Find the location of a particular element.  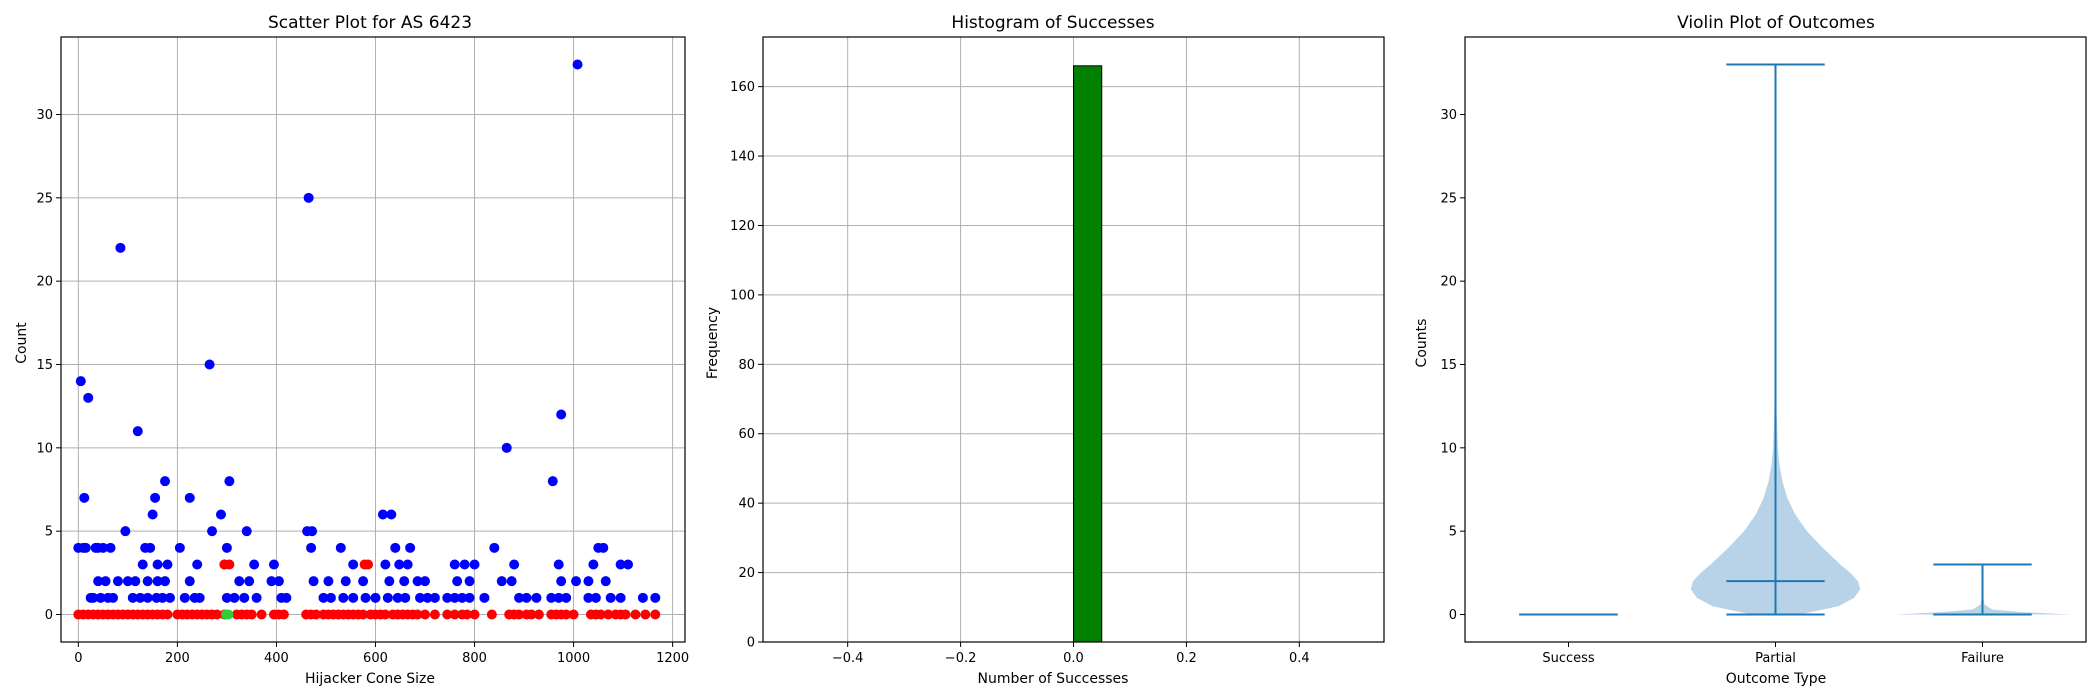

histogram-ylabel: Frequency is located at coordinates (713, 343).